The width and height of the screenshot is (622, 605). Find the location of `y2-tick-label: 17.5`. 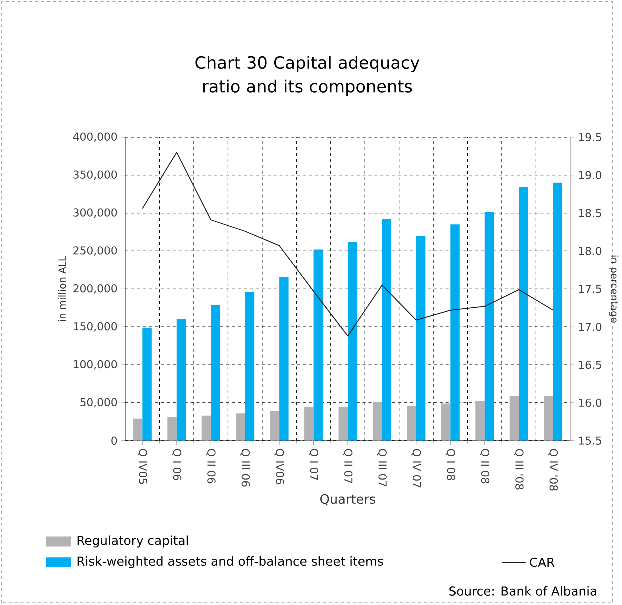

y2-tick-label: 17.5 is located at coordinates (590, 289).